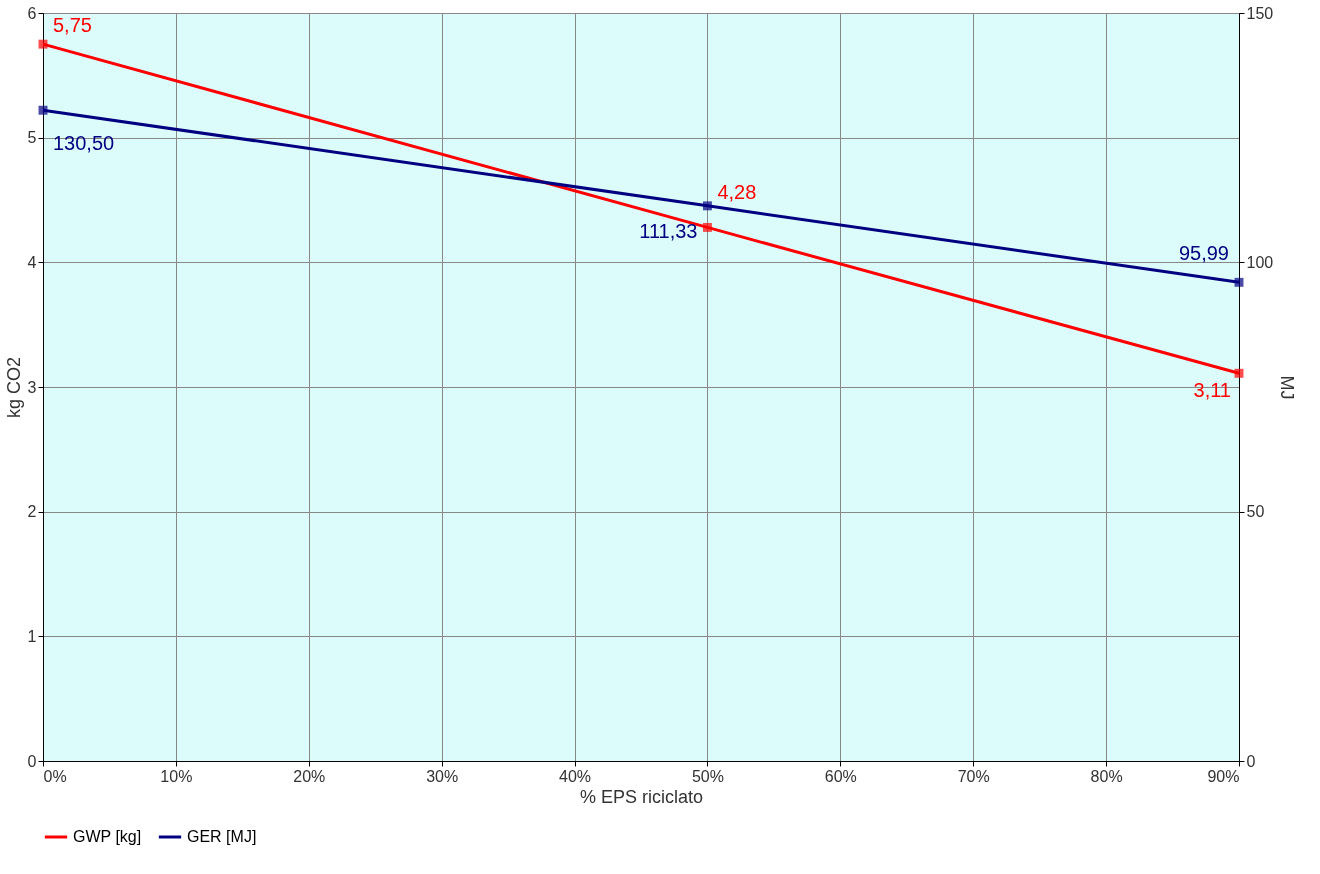 The width and height of the screenshot is (1320, 874). What do you see at coordinates (575, 776) in the screenshot?
I see `x-tick-label: 40%` at bounding box center [575, 776].